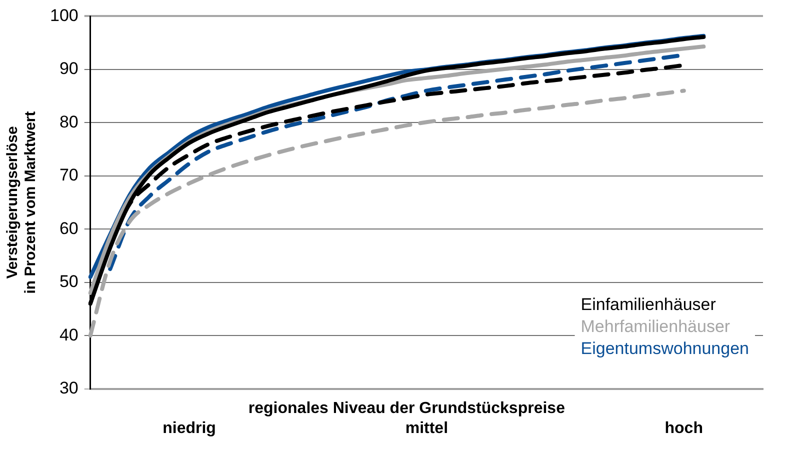  What do you see at coordinates (68, 228) in the screenshot?
I see `y-tick-label: 60` at bounding box center [68, 228].